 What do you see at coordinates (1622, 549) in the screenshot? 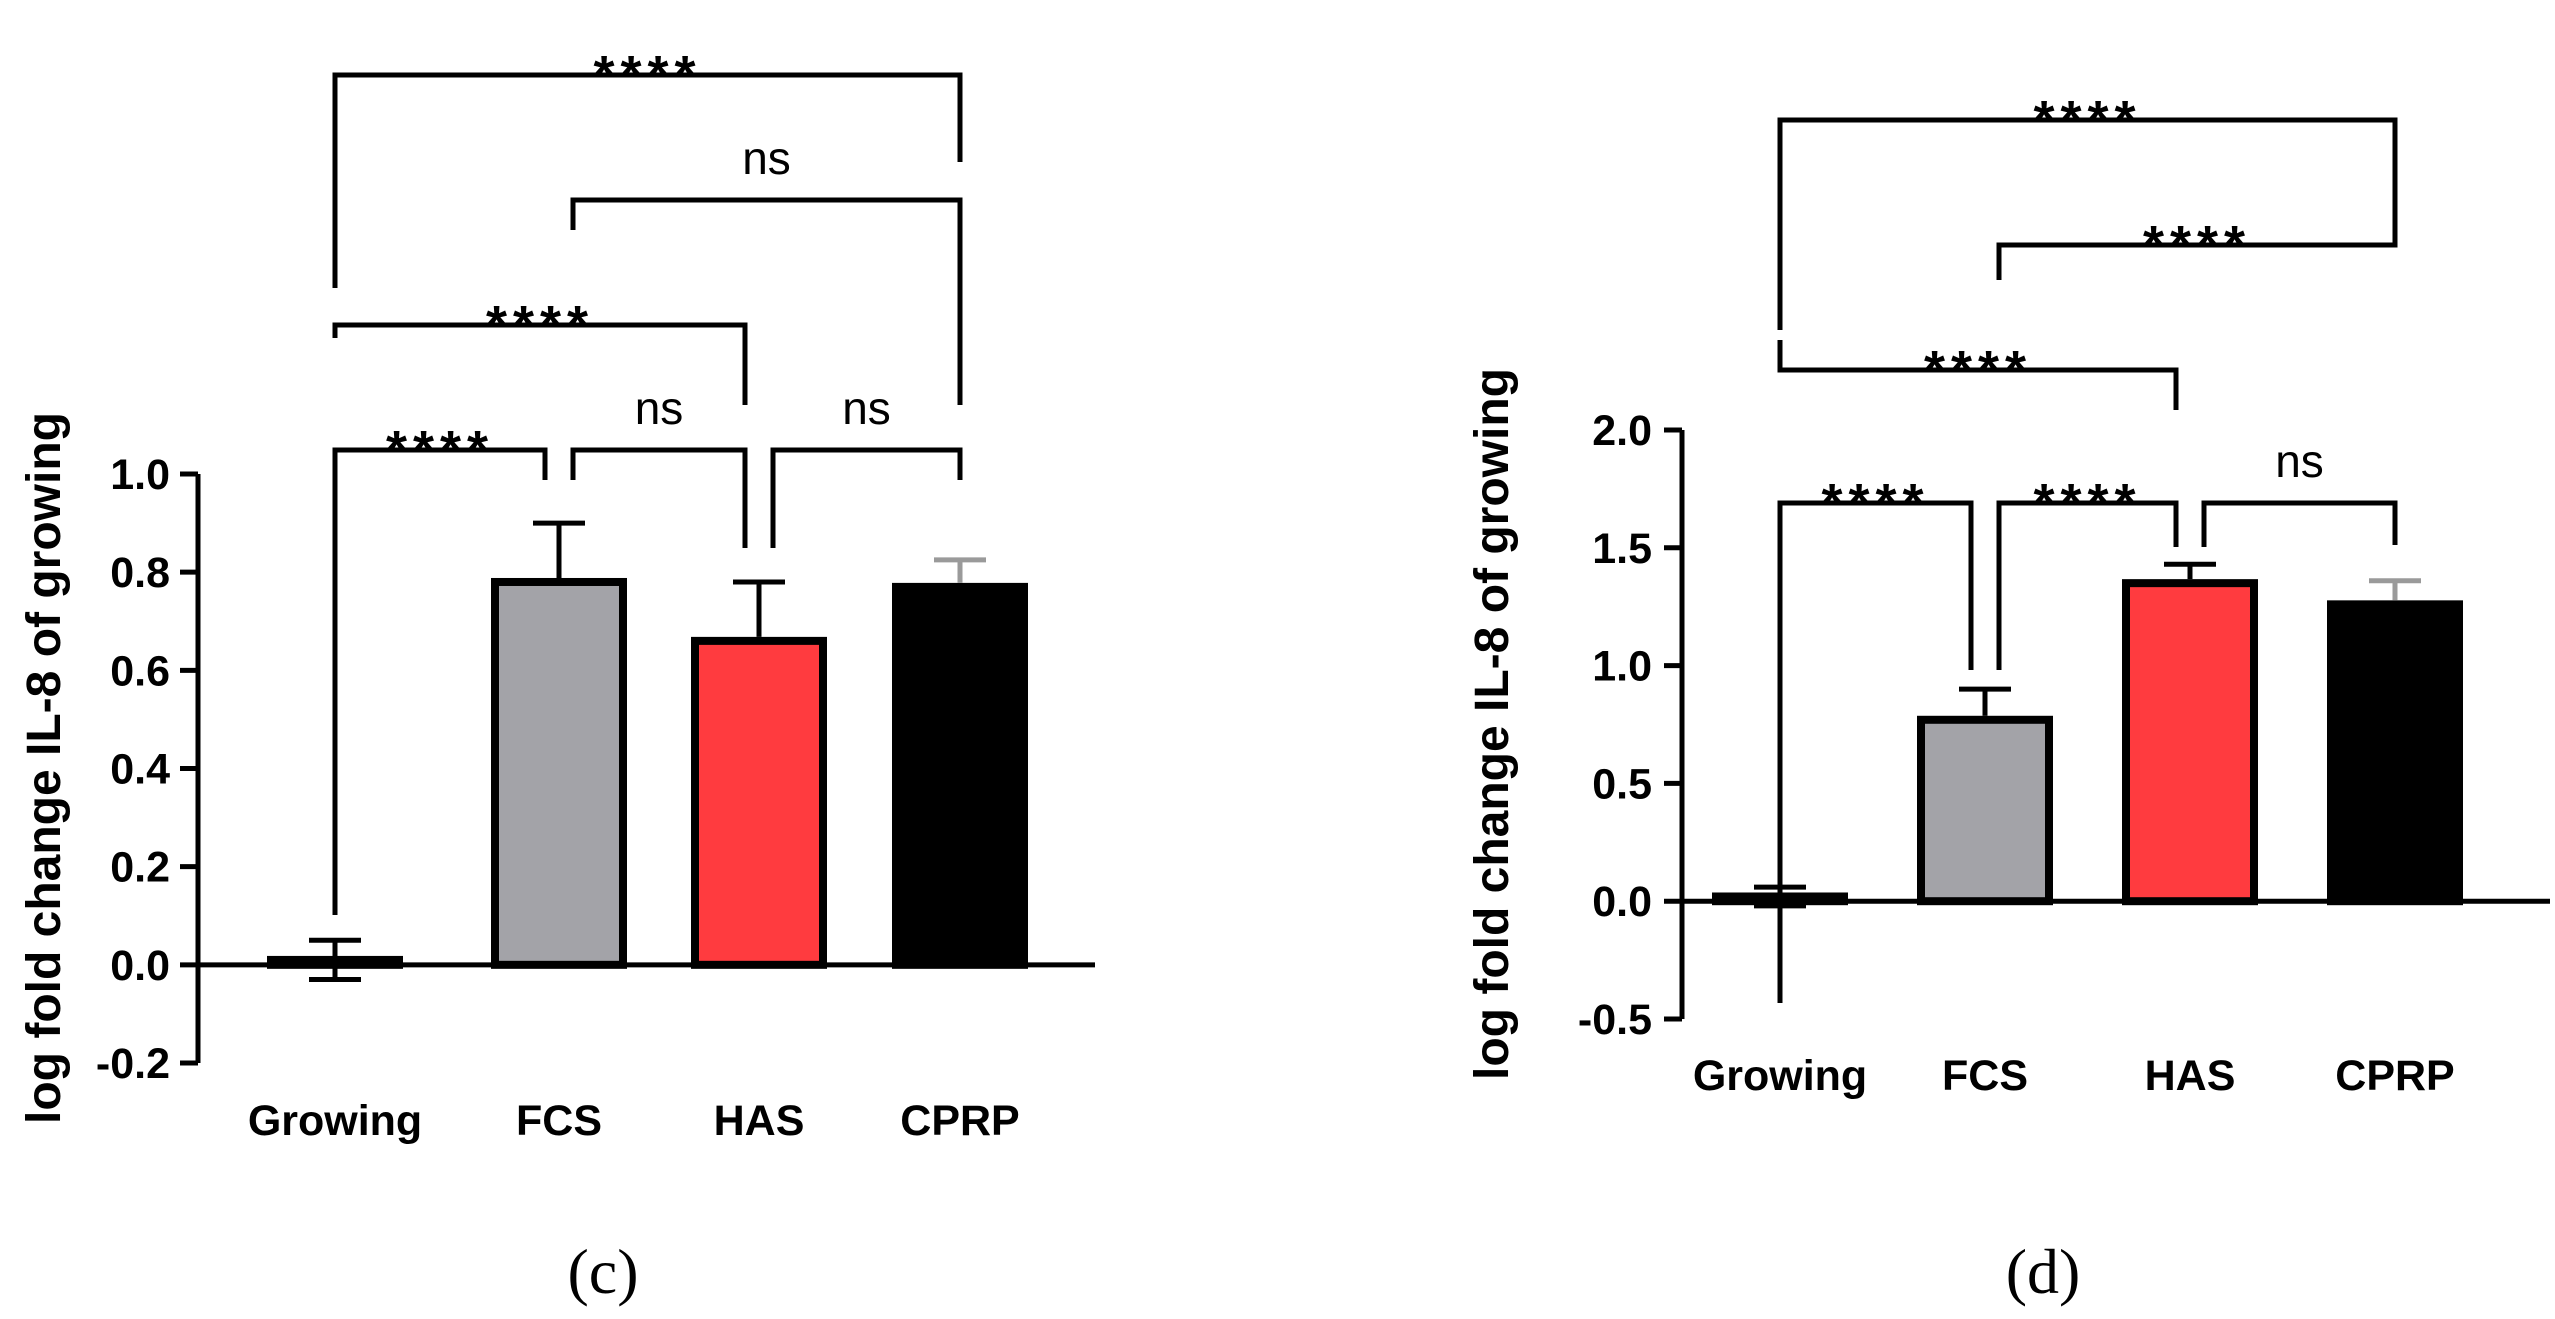
I see `y-tick-label: 1.5` at bounding box center [1622, 549].